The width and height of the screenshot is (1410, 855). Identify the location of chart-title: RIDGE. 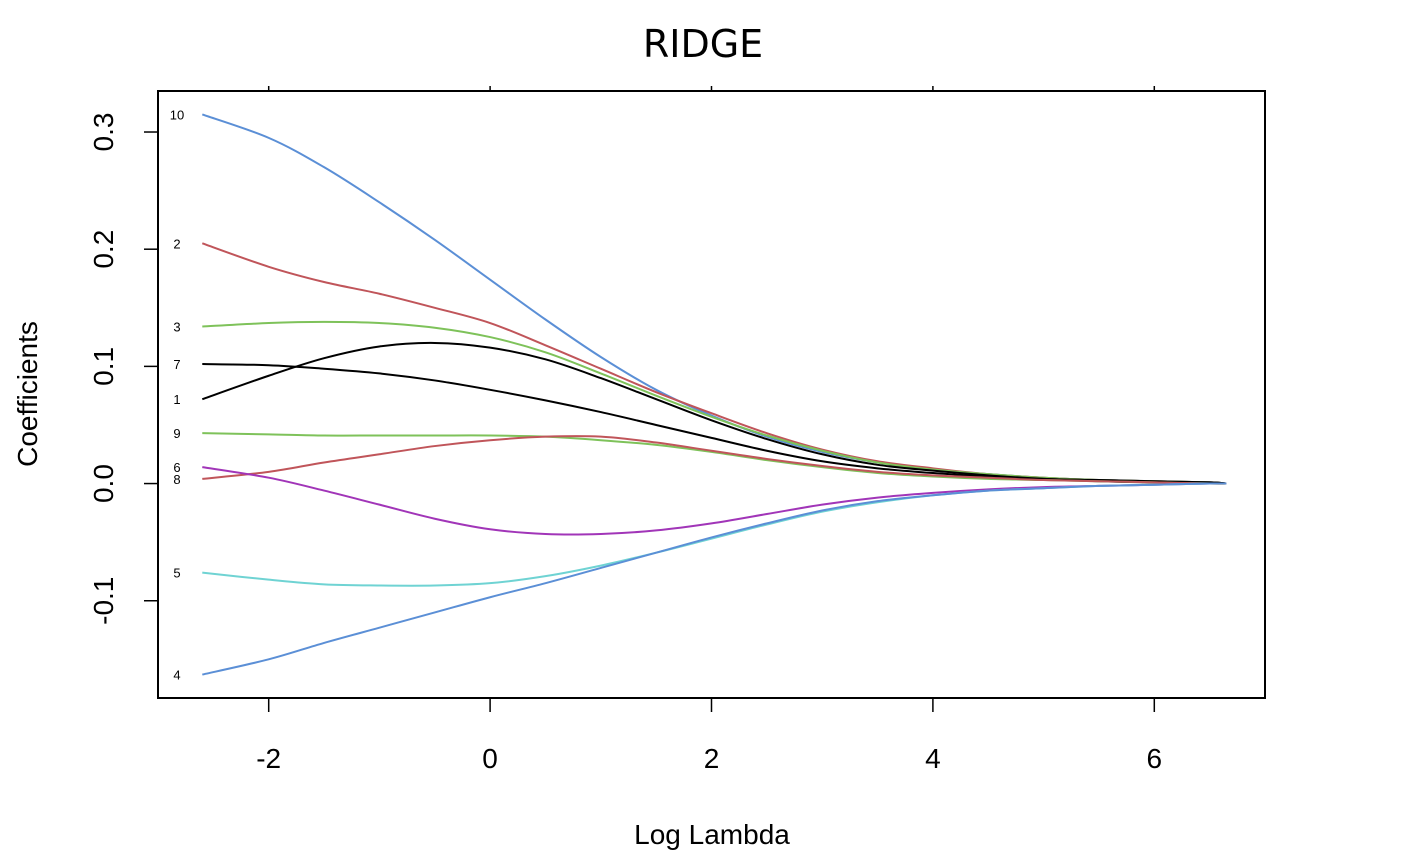
(703, 44).